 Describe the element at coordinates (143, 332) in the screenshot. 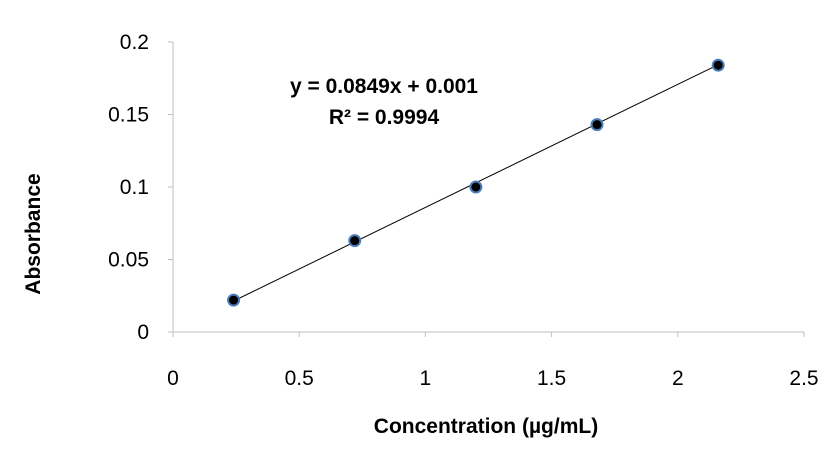

I see `y-tick-label: 0` at that location.